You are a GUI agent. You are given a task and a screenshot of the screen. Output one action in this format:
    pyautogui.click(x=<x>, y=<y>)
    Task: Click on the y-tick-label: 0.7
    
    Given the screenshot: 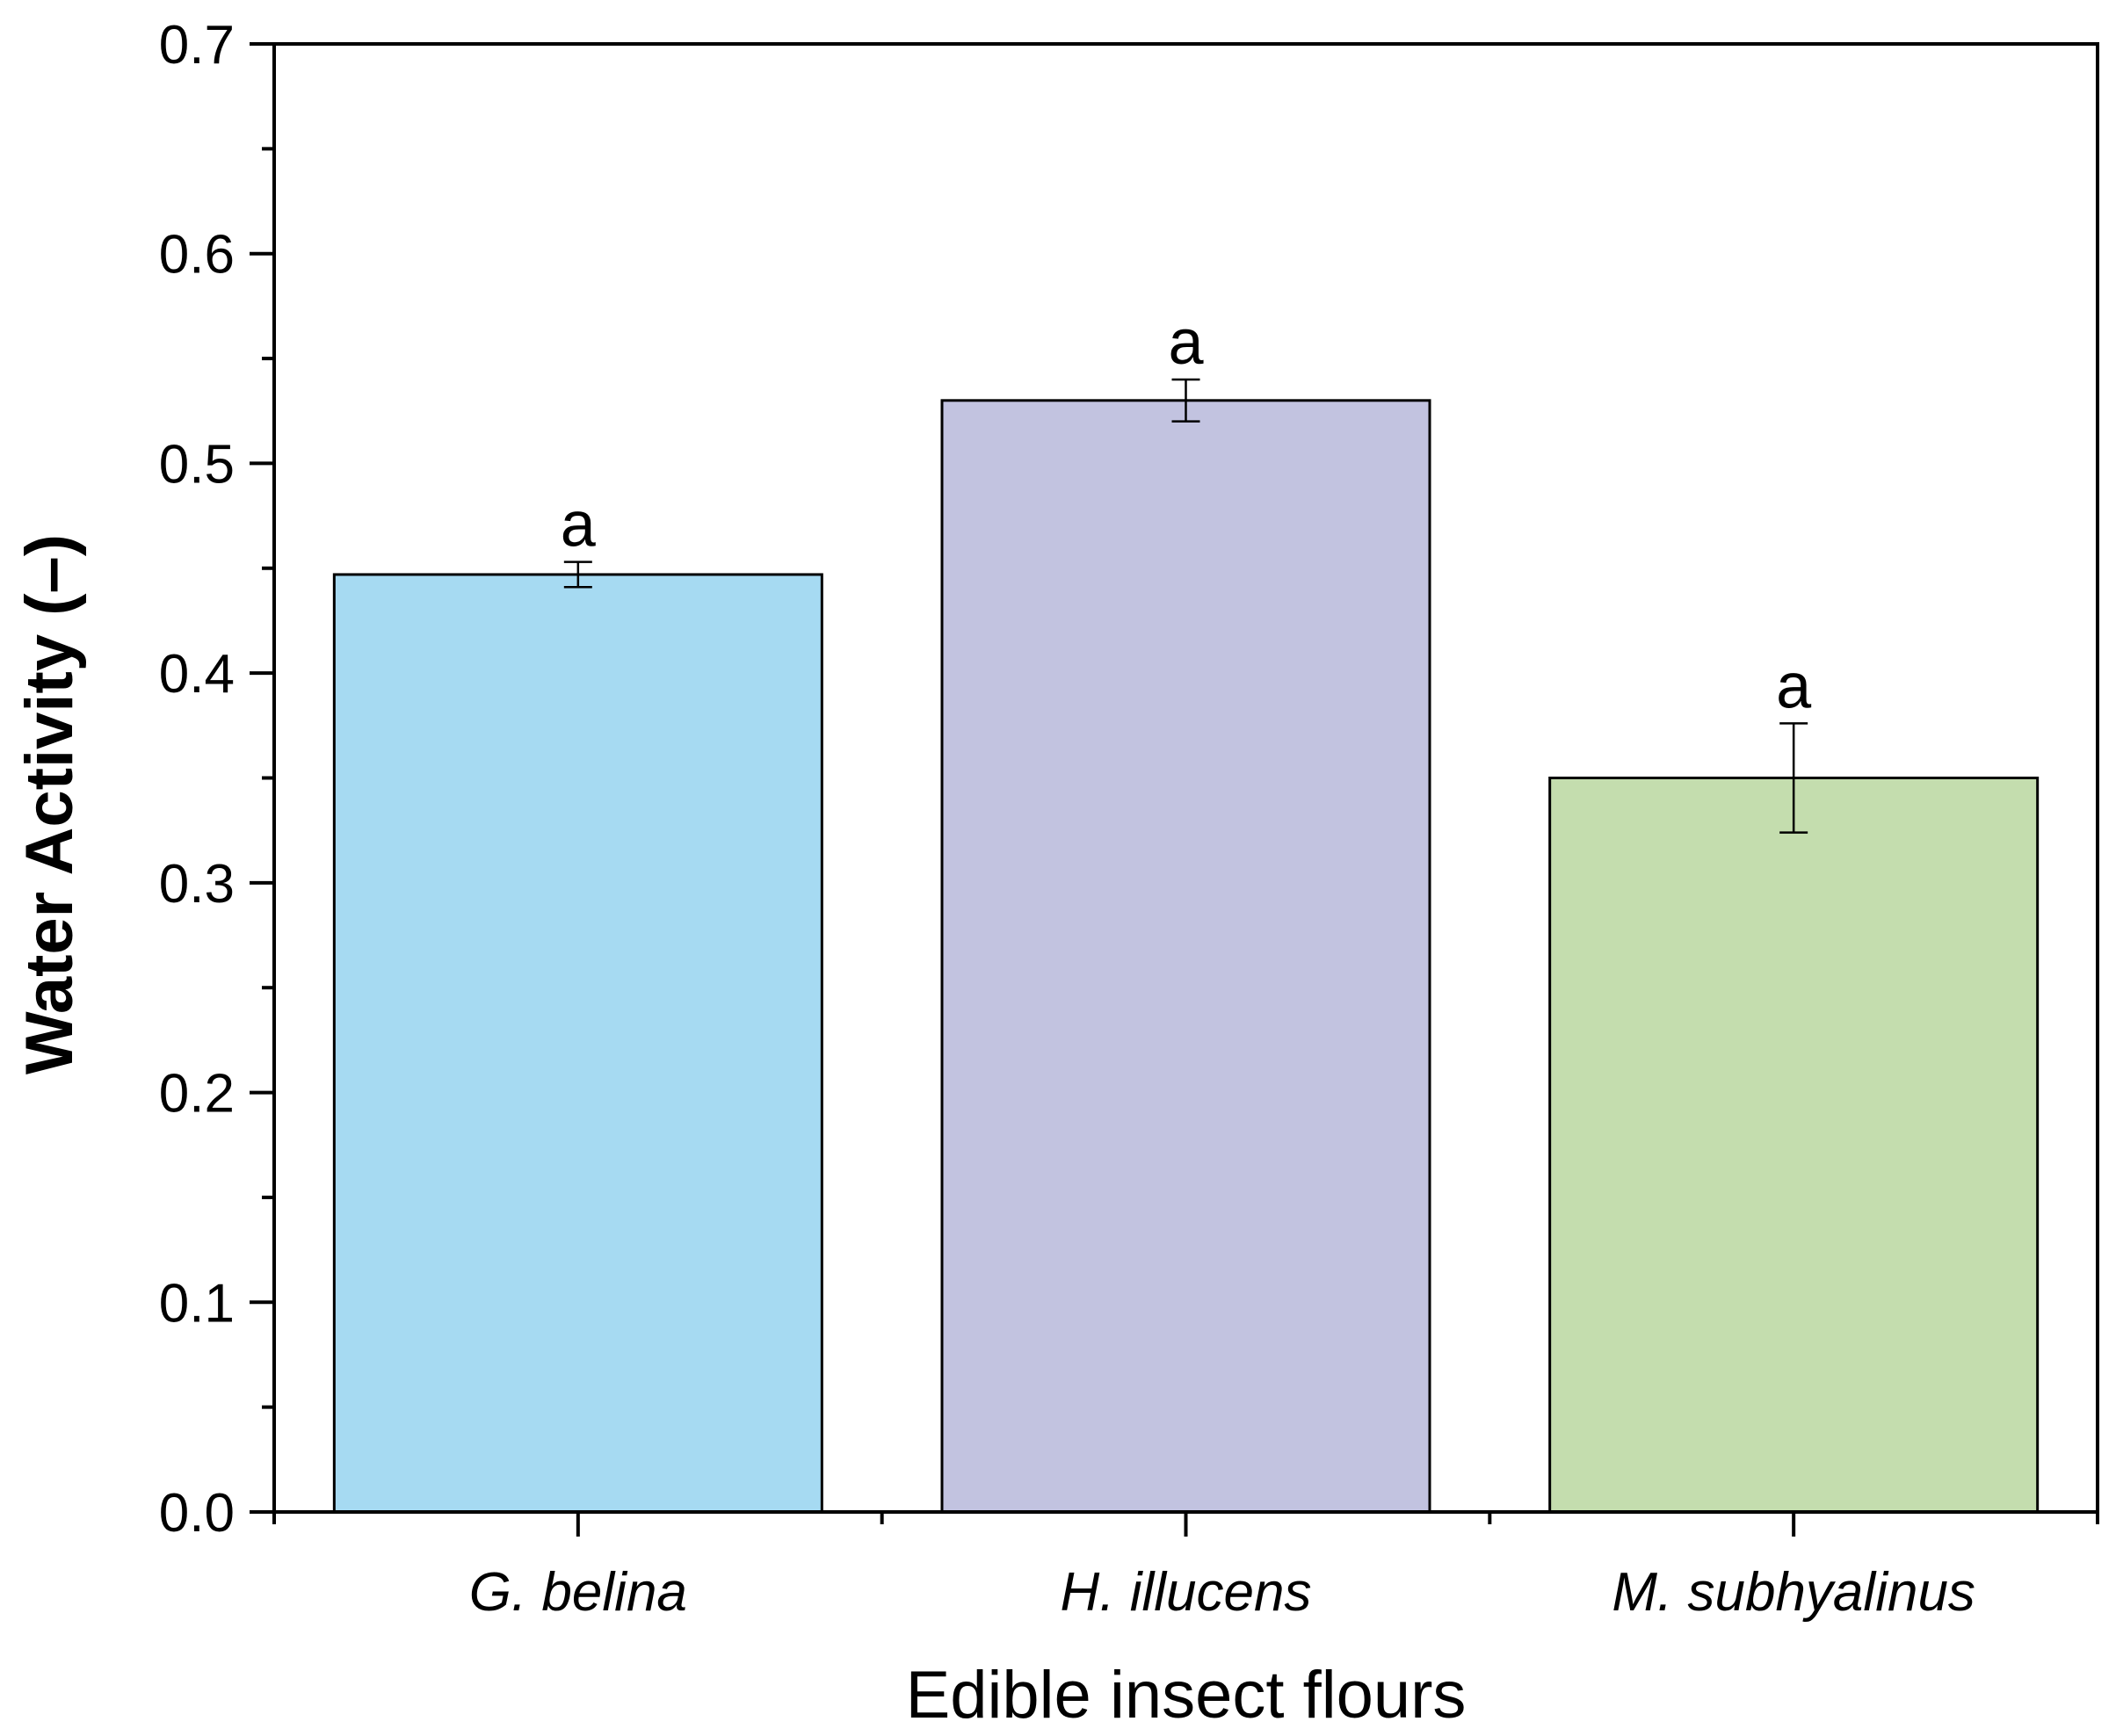 What is the action you would take?
    pyautogui.click(x=197, y=45)
    